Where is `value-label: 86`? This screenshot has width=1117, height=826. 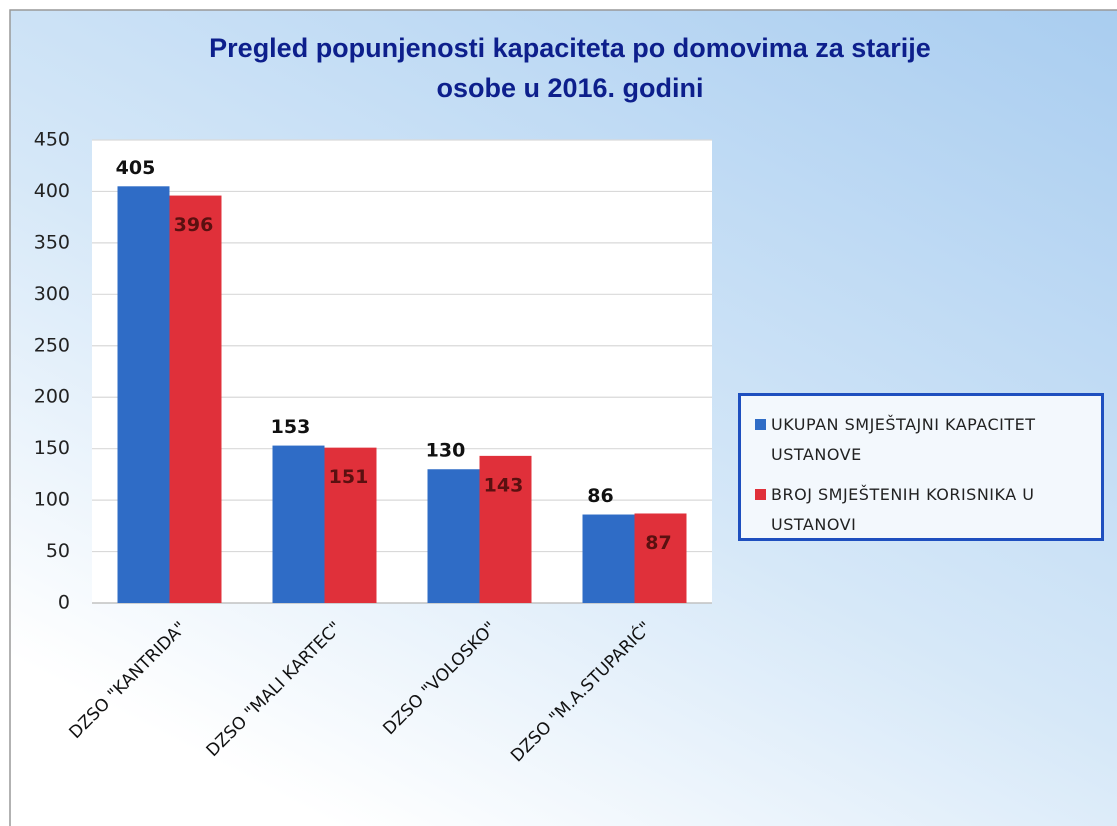
value-label: 86 is located at coordinates (600, 496).